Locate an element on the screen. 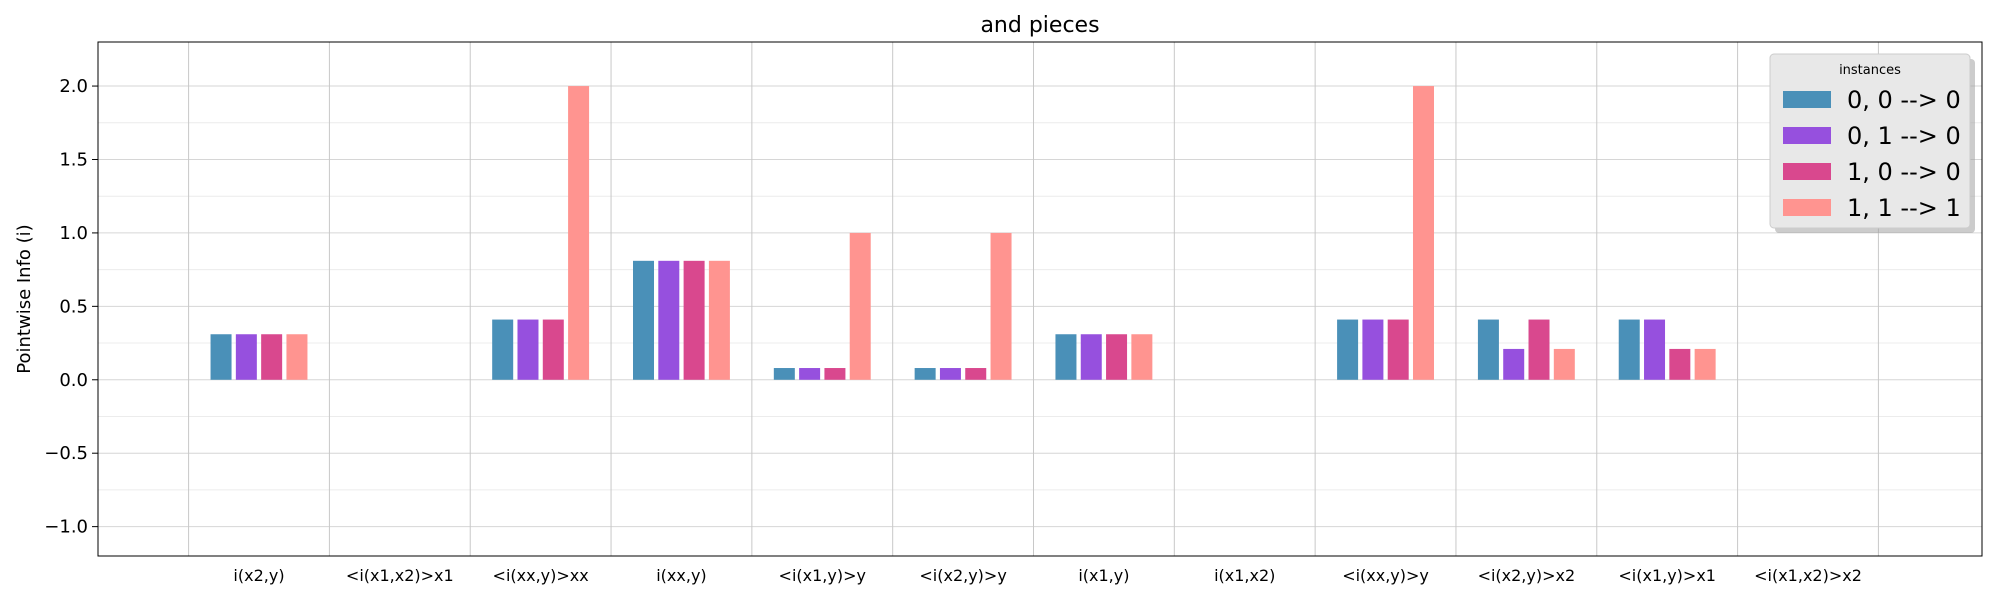 This screenshot has width=2000, height=600. y-tick-label: −0.5 is located at coordinates (66, 453).